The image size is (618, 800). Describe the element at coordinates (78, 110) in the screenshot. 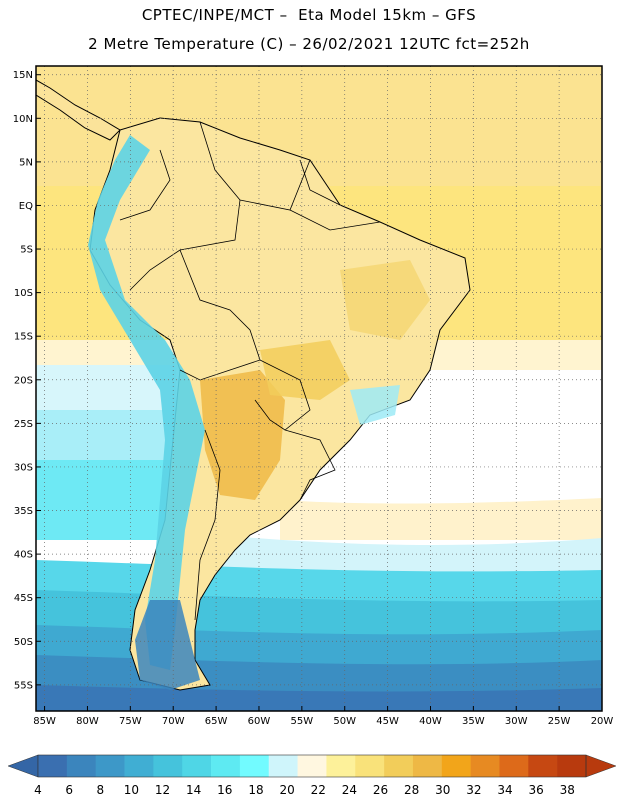

I see `central-america-land` at that location.